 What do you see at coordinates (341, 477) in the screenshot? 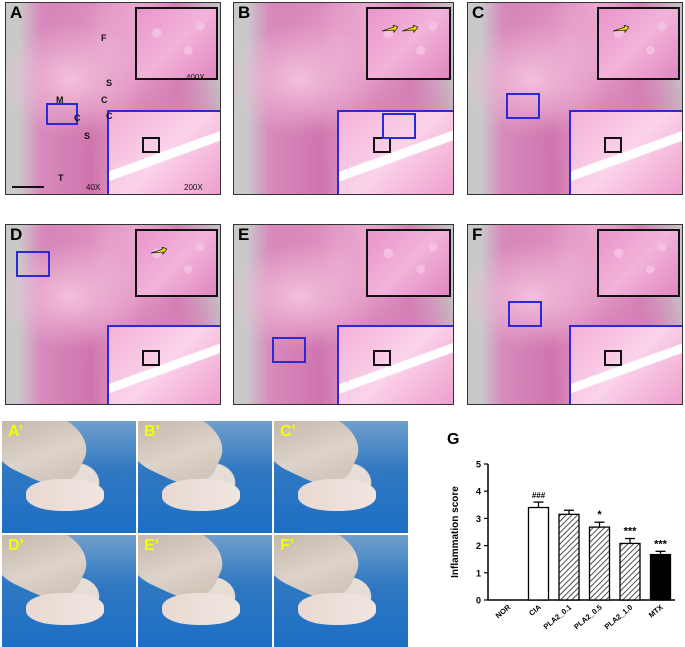
I see `paw-photo-3: C’` at bounding box center [341, 477].